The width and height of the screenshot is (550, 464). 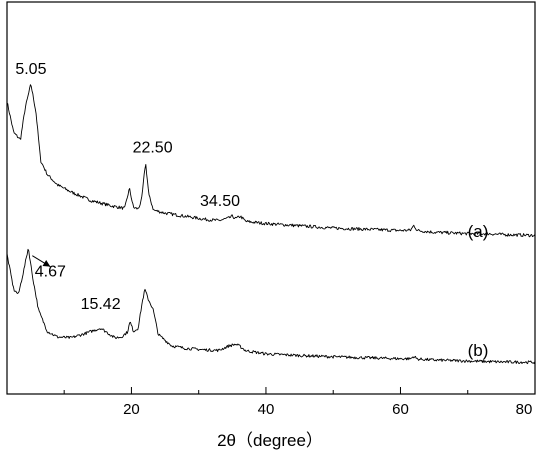 What do you see at coordinates (46, 263) in the screenshot?
I see `annotation-arrowhead` at bounding box center [46, 263].